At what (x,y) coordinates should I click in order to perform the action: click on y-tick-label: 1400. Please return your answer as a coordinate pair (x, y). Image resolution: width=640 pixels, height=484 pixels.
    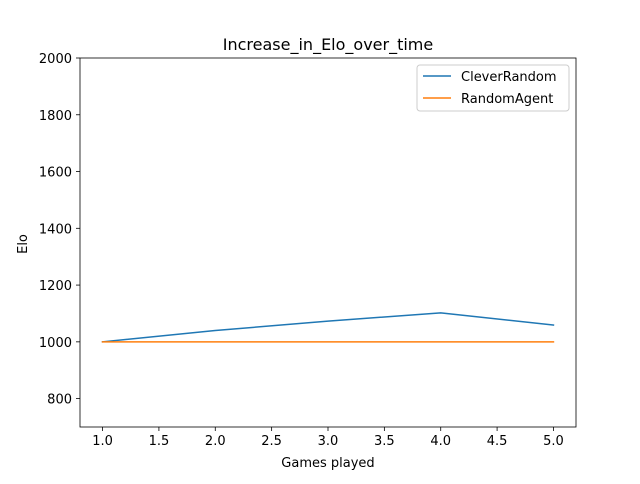
    Looking at the image, I should click on (55, 229).